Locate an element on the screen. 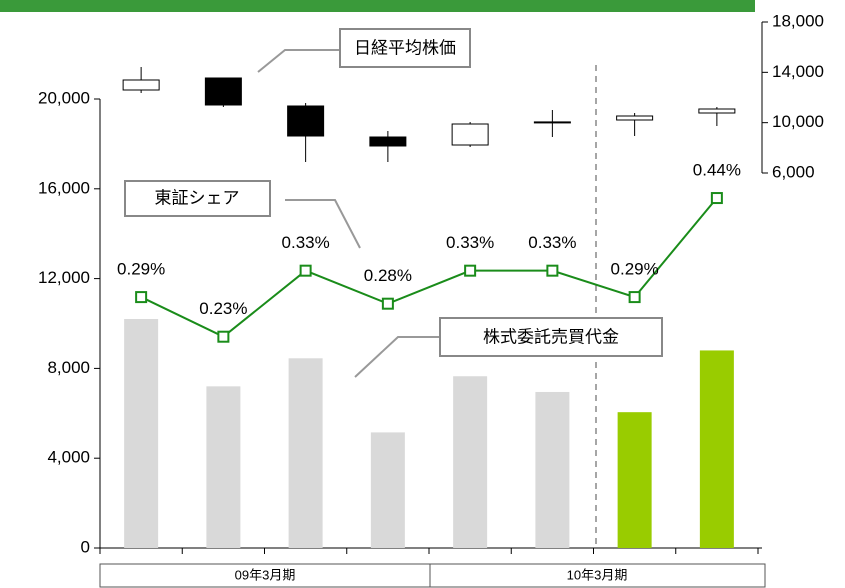  legend-label: 東証シェア is located at coordinates (197, 197).